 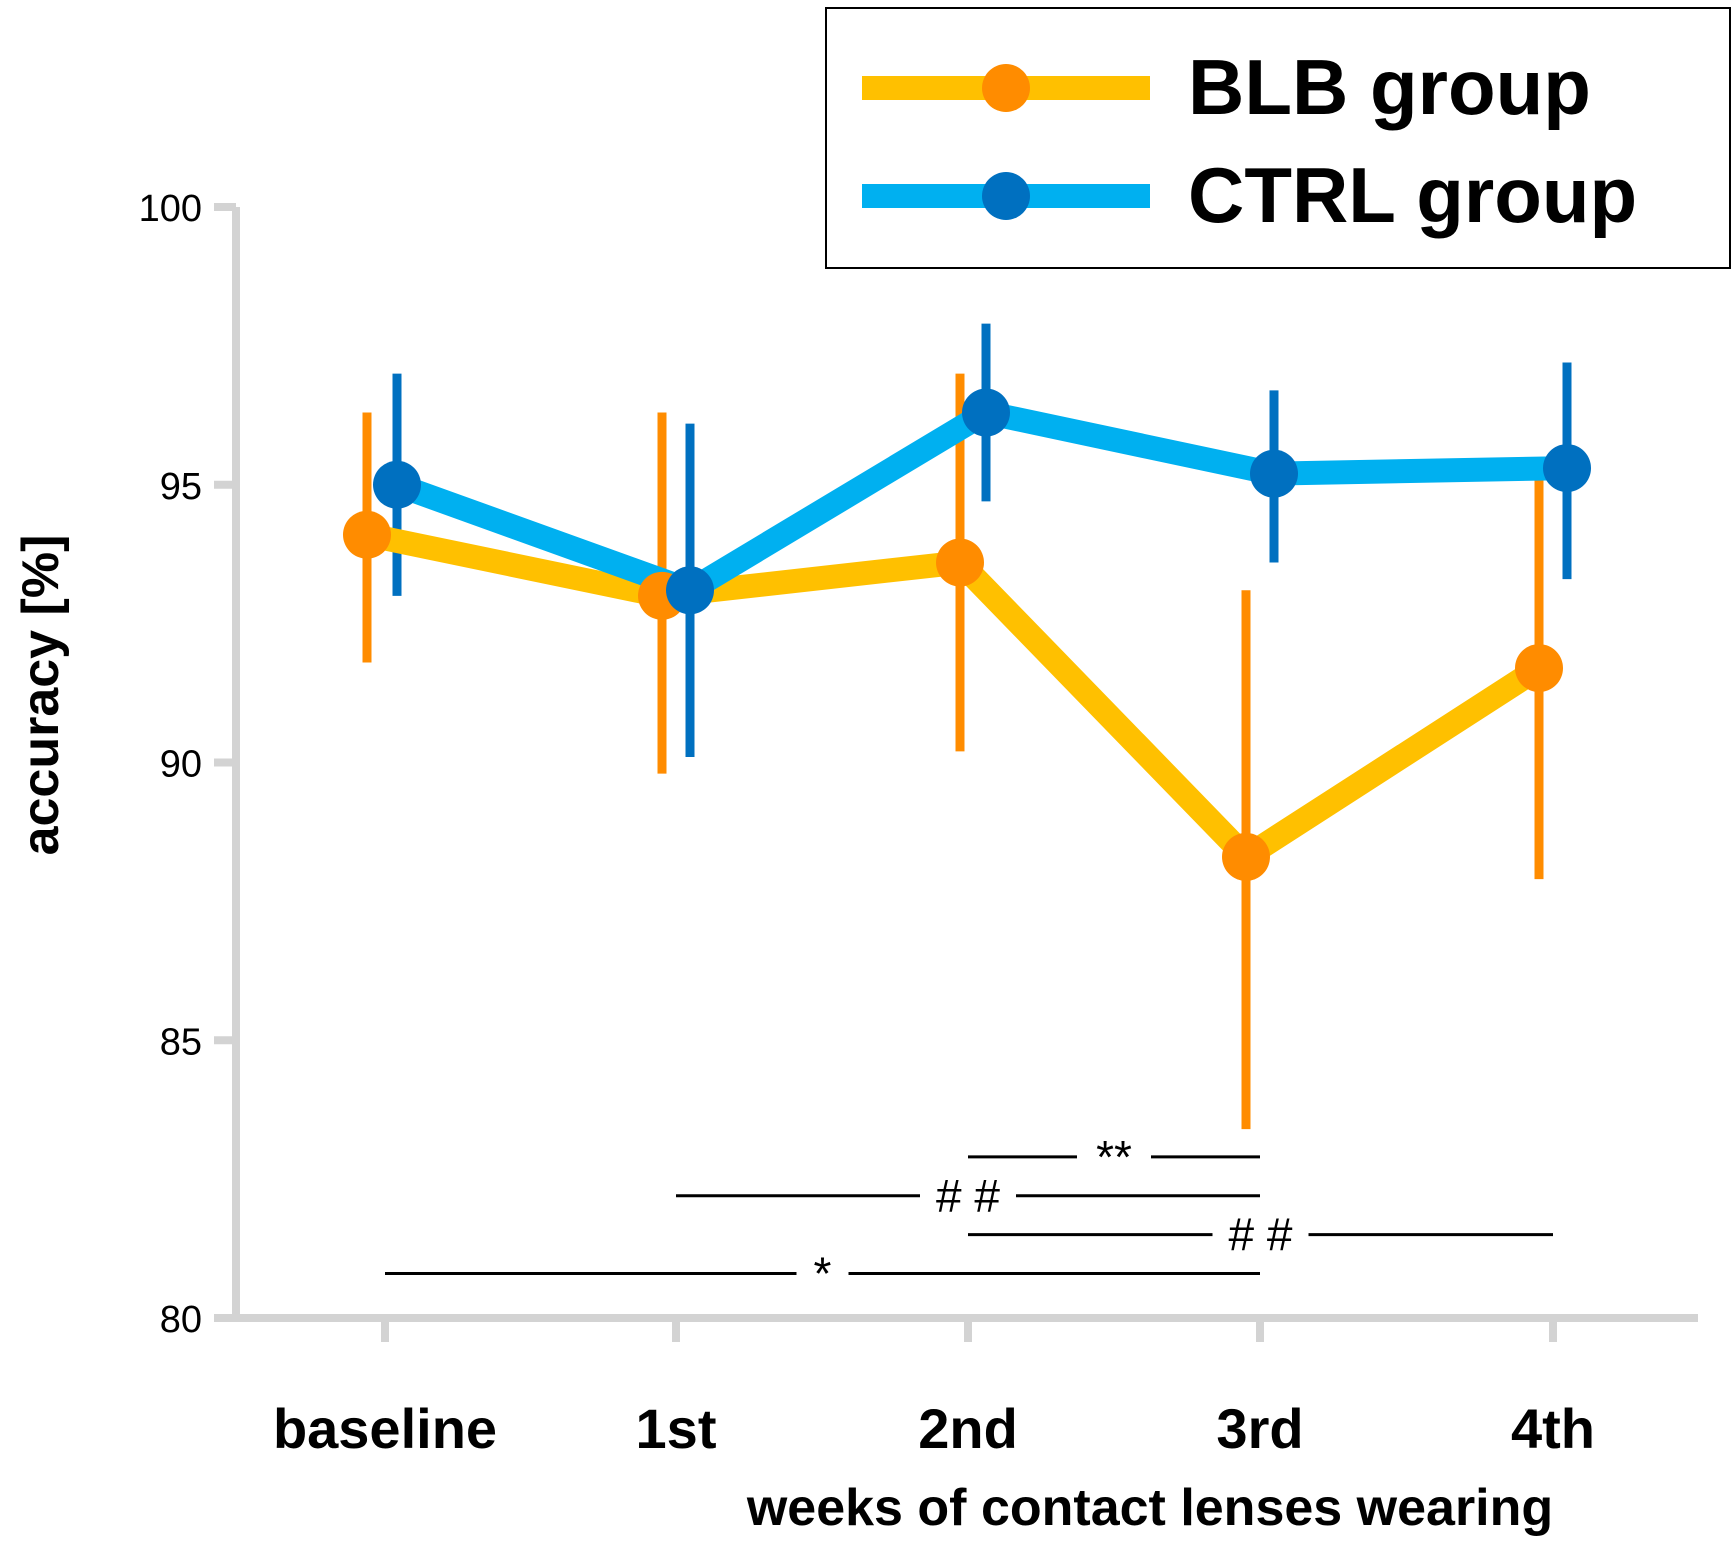 I want to click on x-tick-label: baseline, so click(x=385, y=1428).